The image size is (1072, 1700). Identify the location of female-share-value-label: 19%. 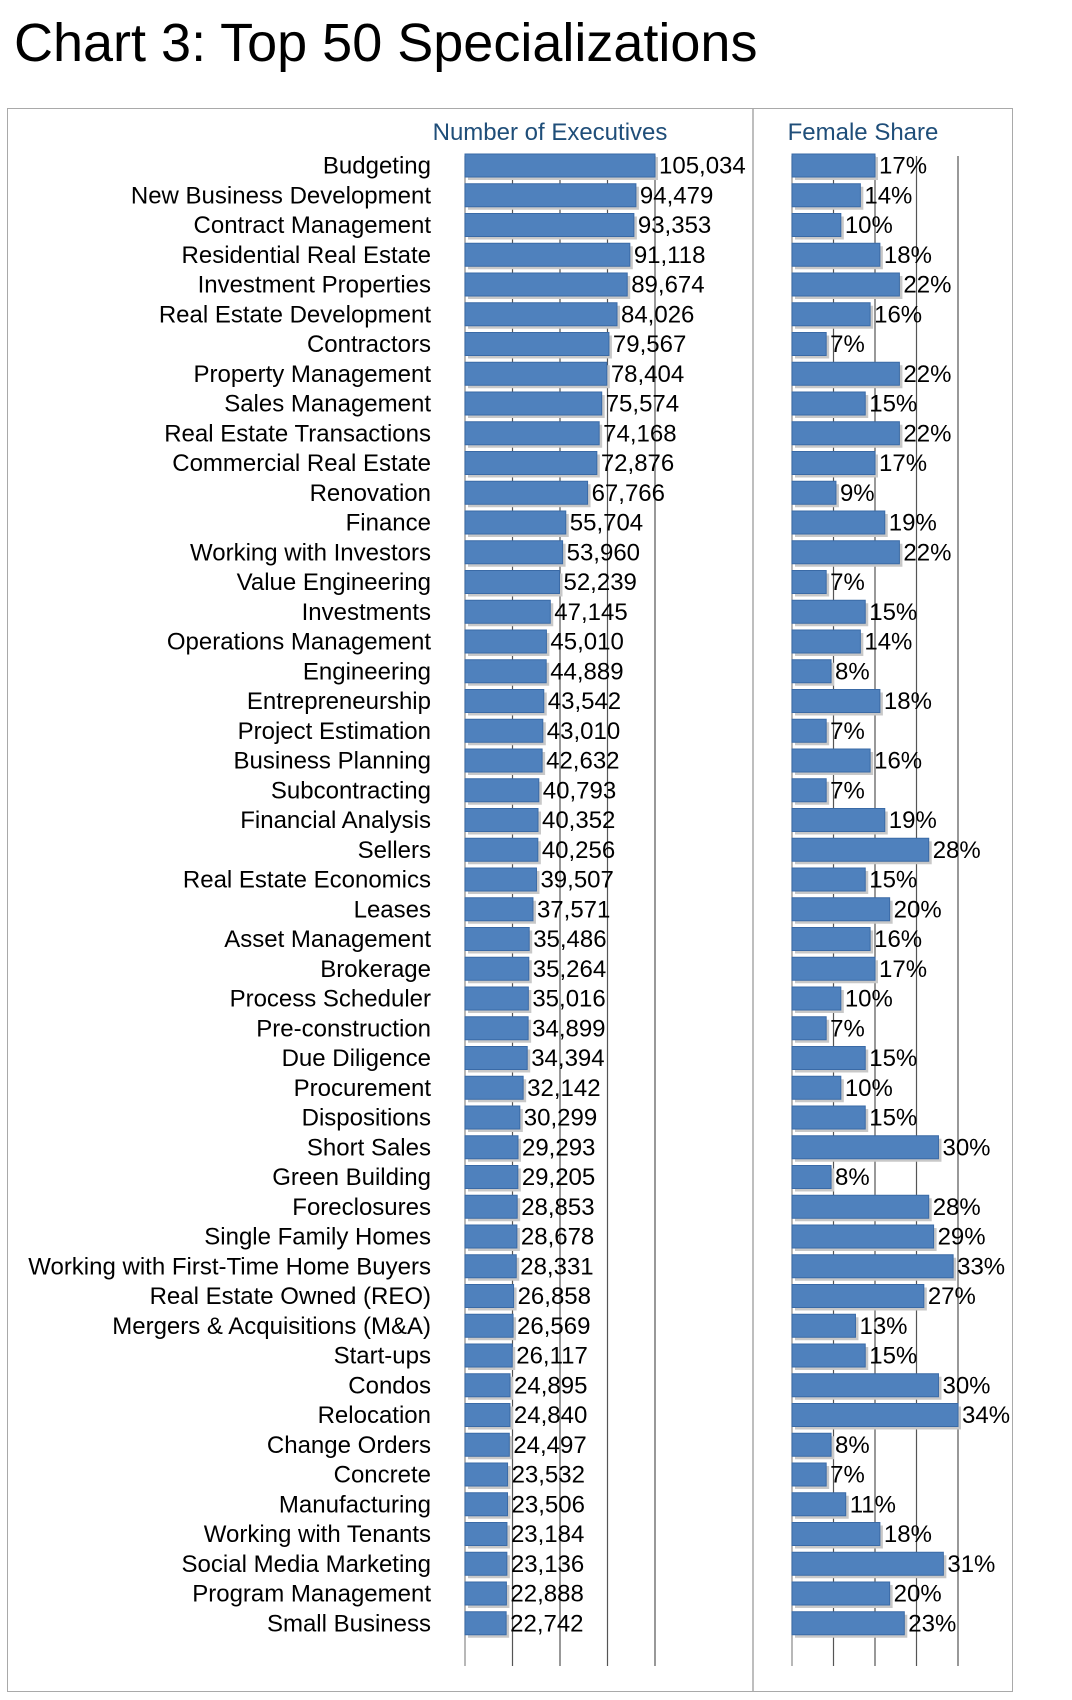
(913, 820).